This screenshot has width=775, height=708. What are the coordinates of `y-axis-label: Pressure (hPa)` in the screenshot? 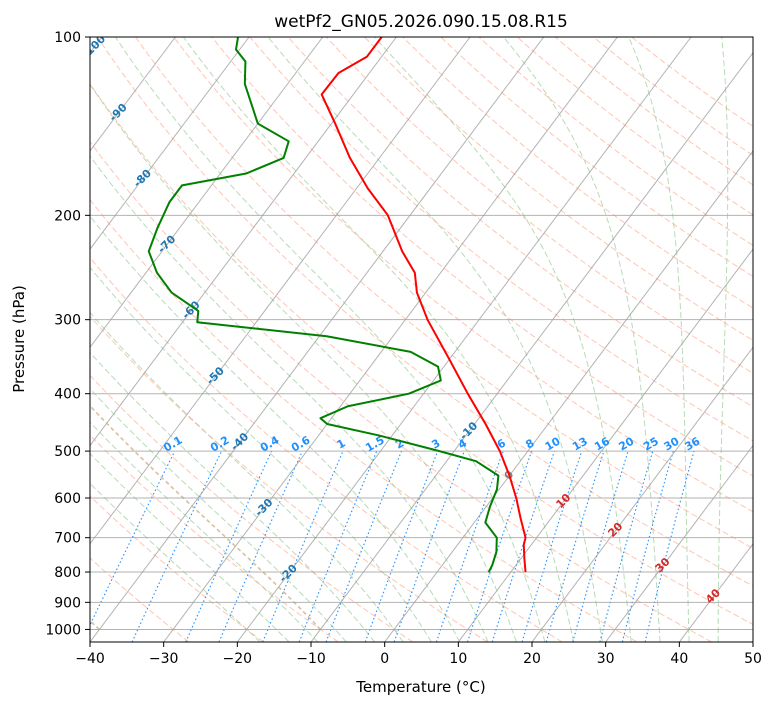 It's located at (19, 339).